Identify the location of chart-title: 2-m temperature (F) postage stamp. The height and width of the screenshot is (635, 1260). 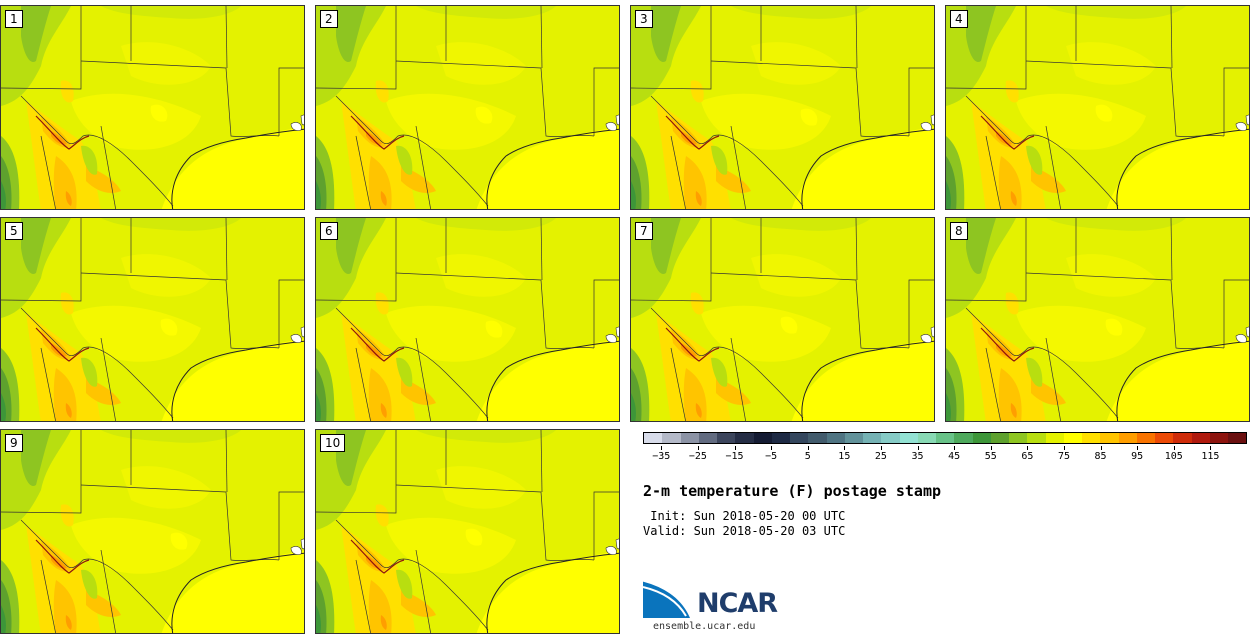
(792, 491).